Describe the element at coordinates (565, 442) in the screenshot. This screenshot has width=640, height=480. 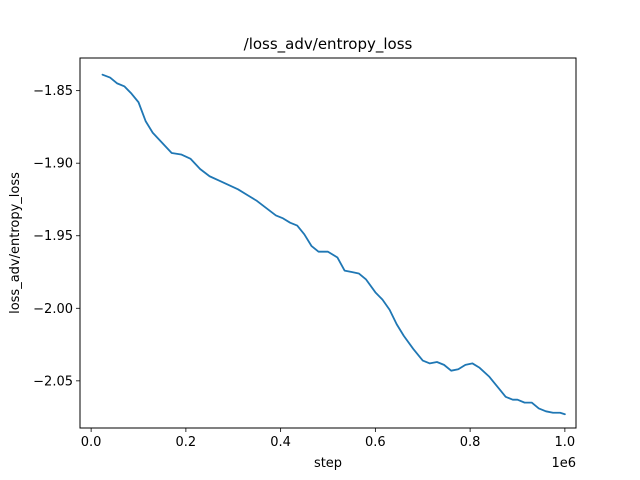
I see `x-tick-label: 1.0` at that location.